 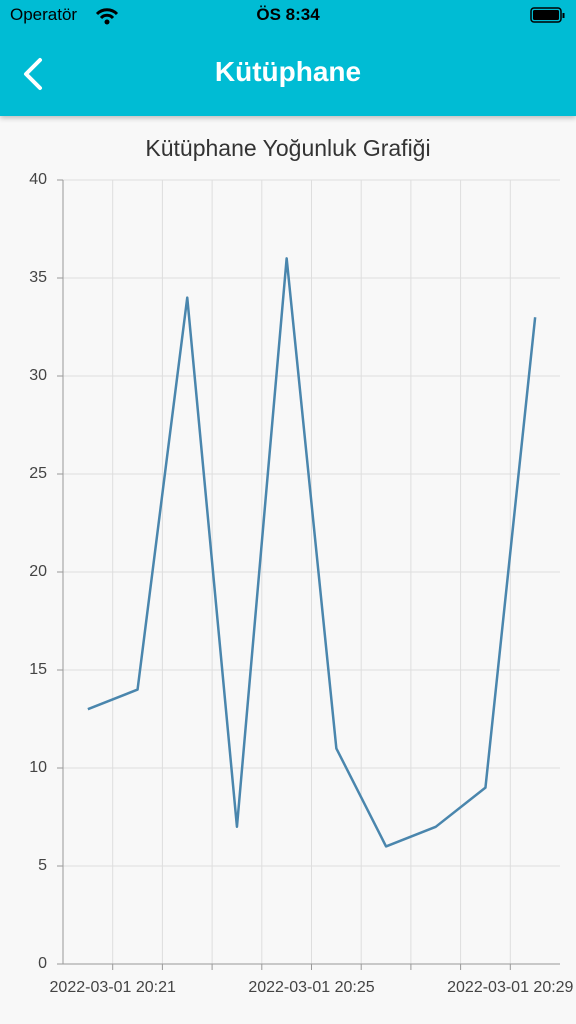 I want to click on y-tick-label: 40, so click(x=38, y=179).